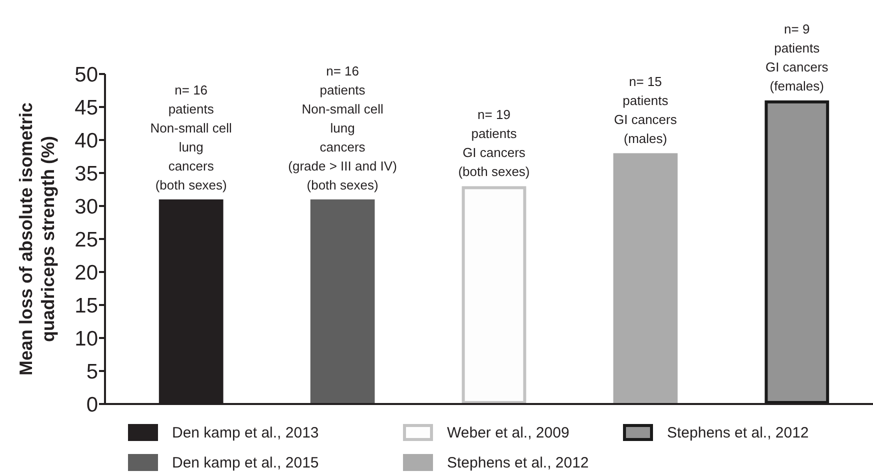 The image size is (873, 476). What do you see at coordinates (37, 239) in the screenshot?
I see `y-axis-title: Mean loss of absolute isometric quadriceps strength (%)` at bounding box center [37, 239].